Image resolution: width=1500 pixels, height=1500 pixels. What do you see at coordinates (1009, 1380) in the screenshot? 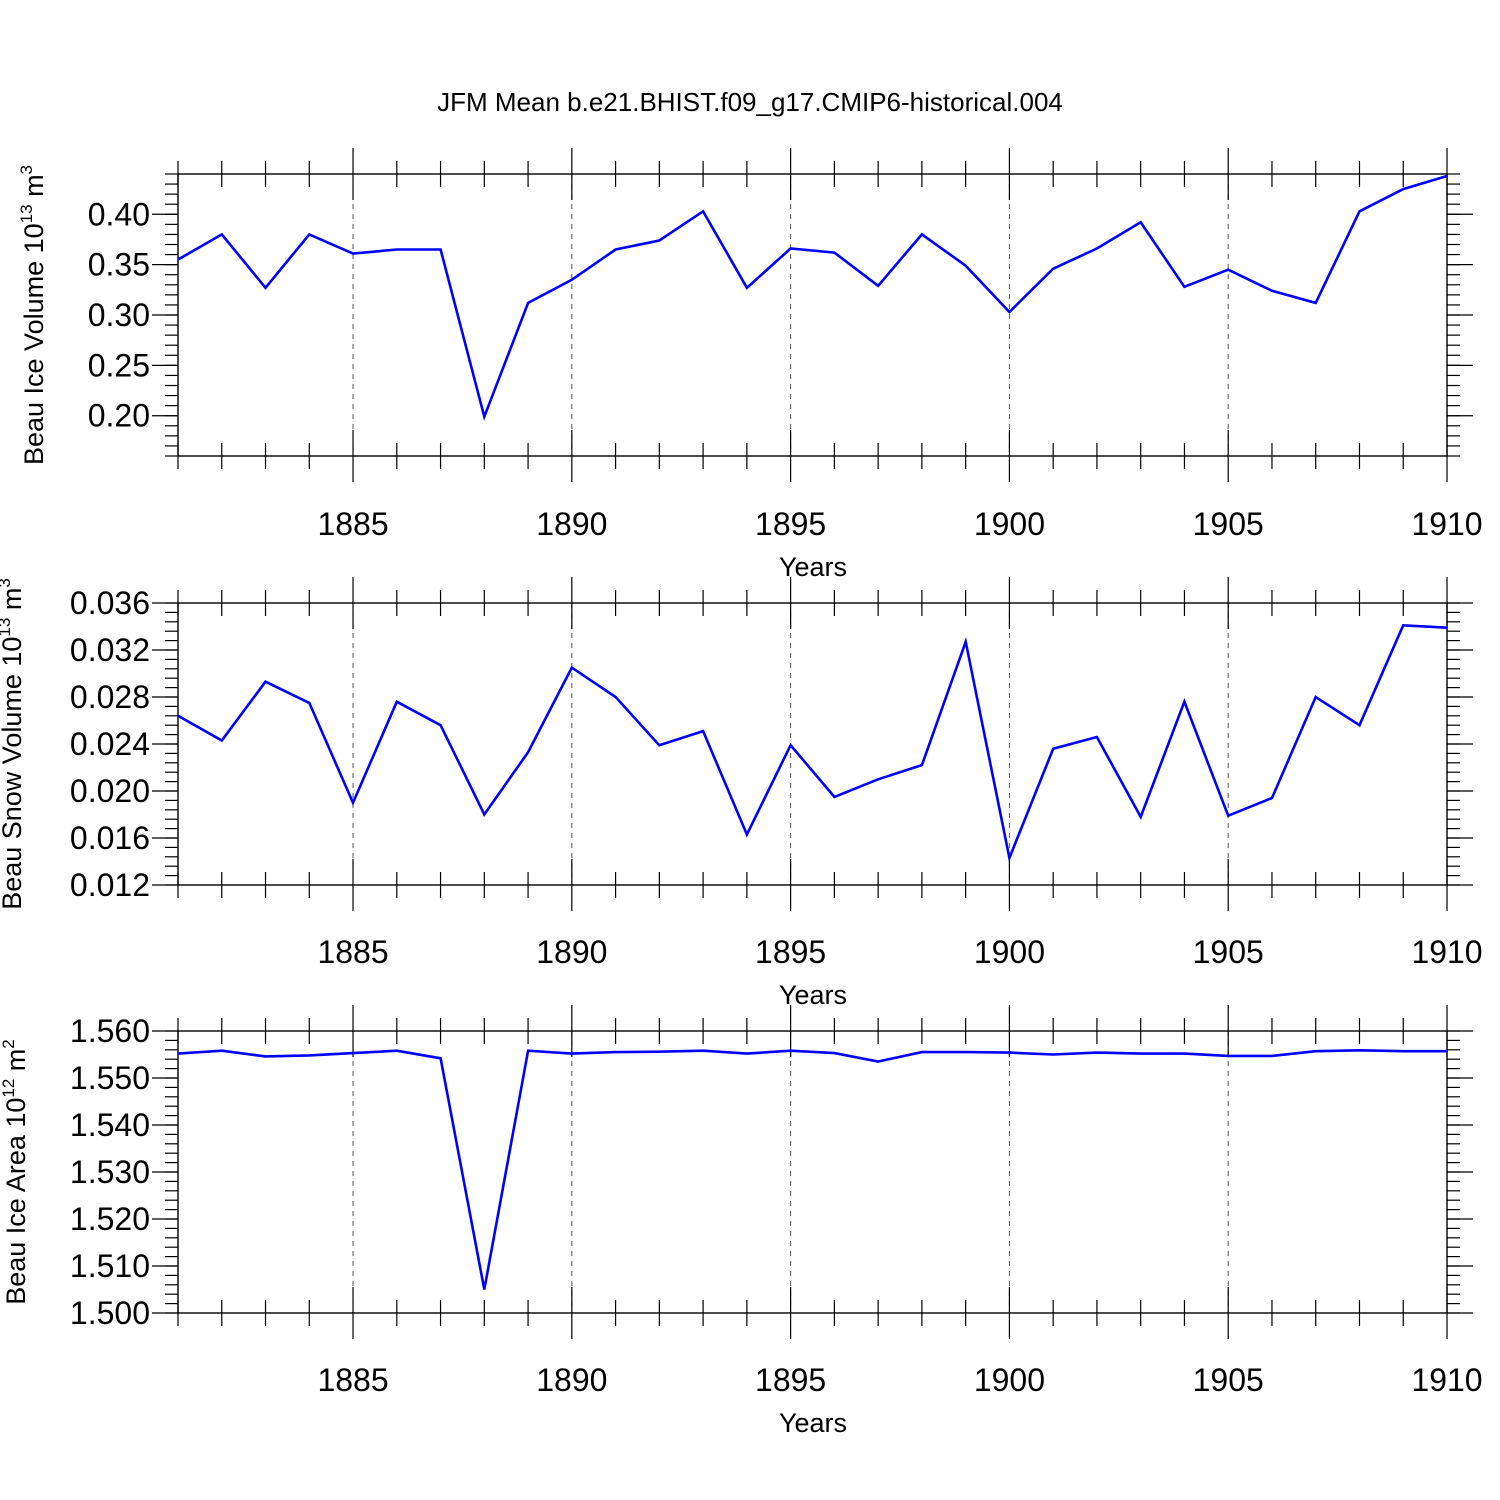
I see `panel-3-x-tick-label: 1900` at bounding box center [1009, 1380].